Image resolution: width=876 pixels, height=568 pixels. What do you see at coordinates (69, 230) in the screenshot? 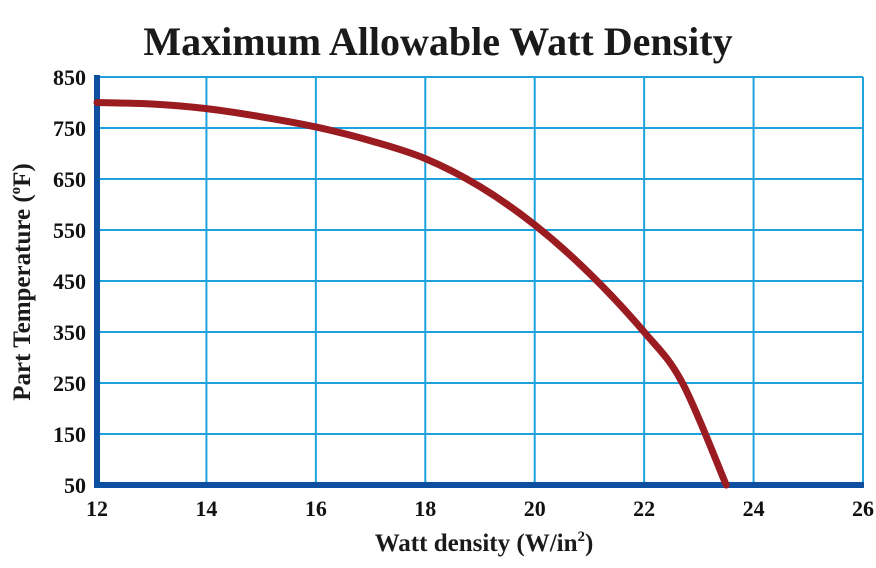
I see `y-tick-label-550: 550` at bounding box center [69, 230].